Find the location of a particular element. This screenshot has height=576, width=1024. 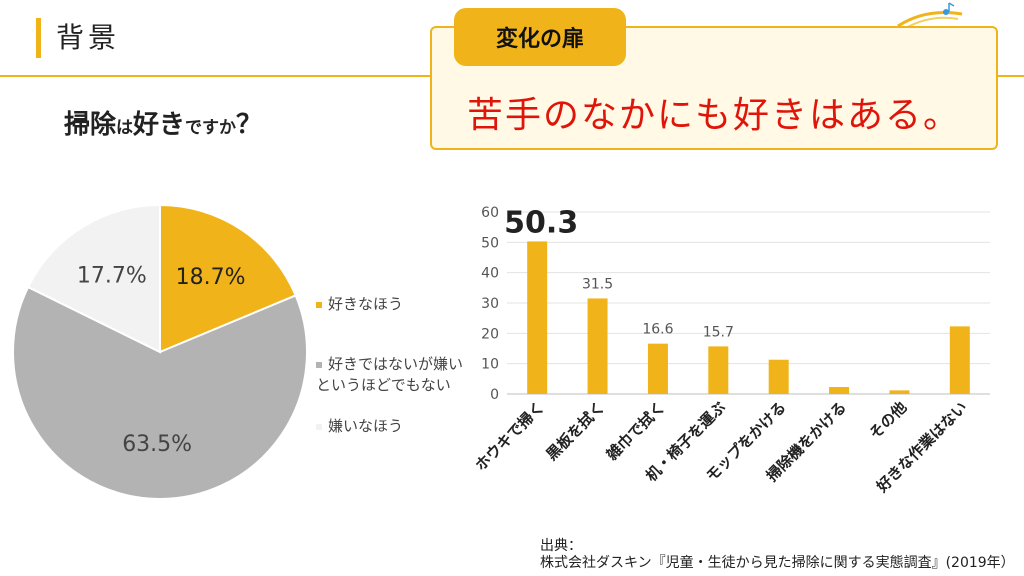

section-title: 背景 is located at coordinates (88, 37).